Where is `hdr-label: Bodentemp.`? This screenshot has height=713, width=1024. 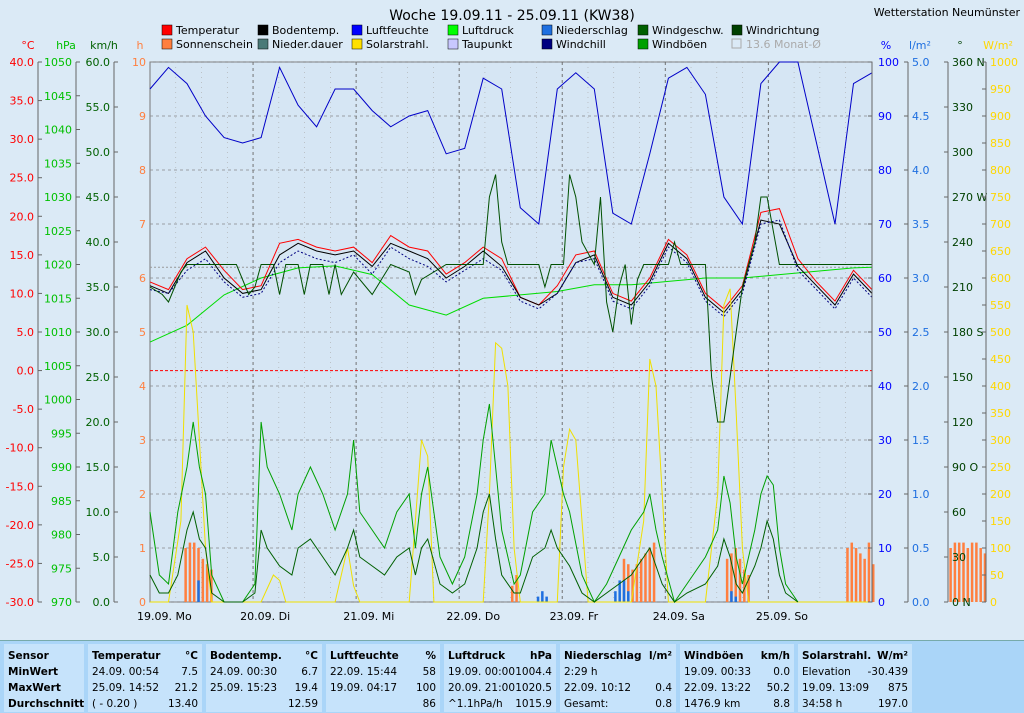
hdr-label: Bodentemp. is located at coordinates (246, 656).